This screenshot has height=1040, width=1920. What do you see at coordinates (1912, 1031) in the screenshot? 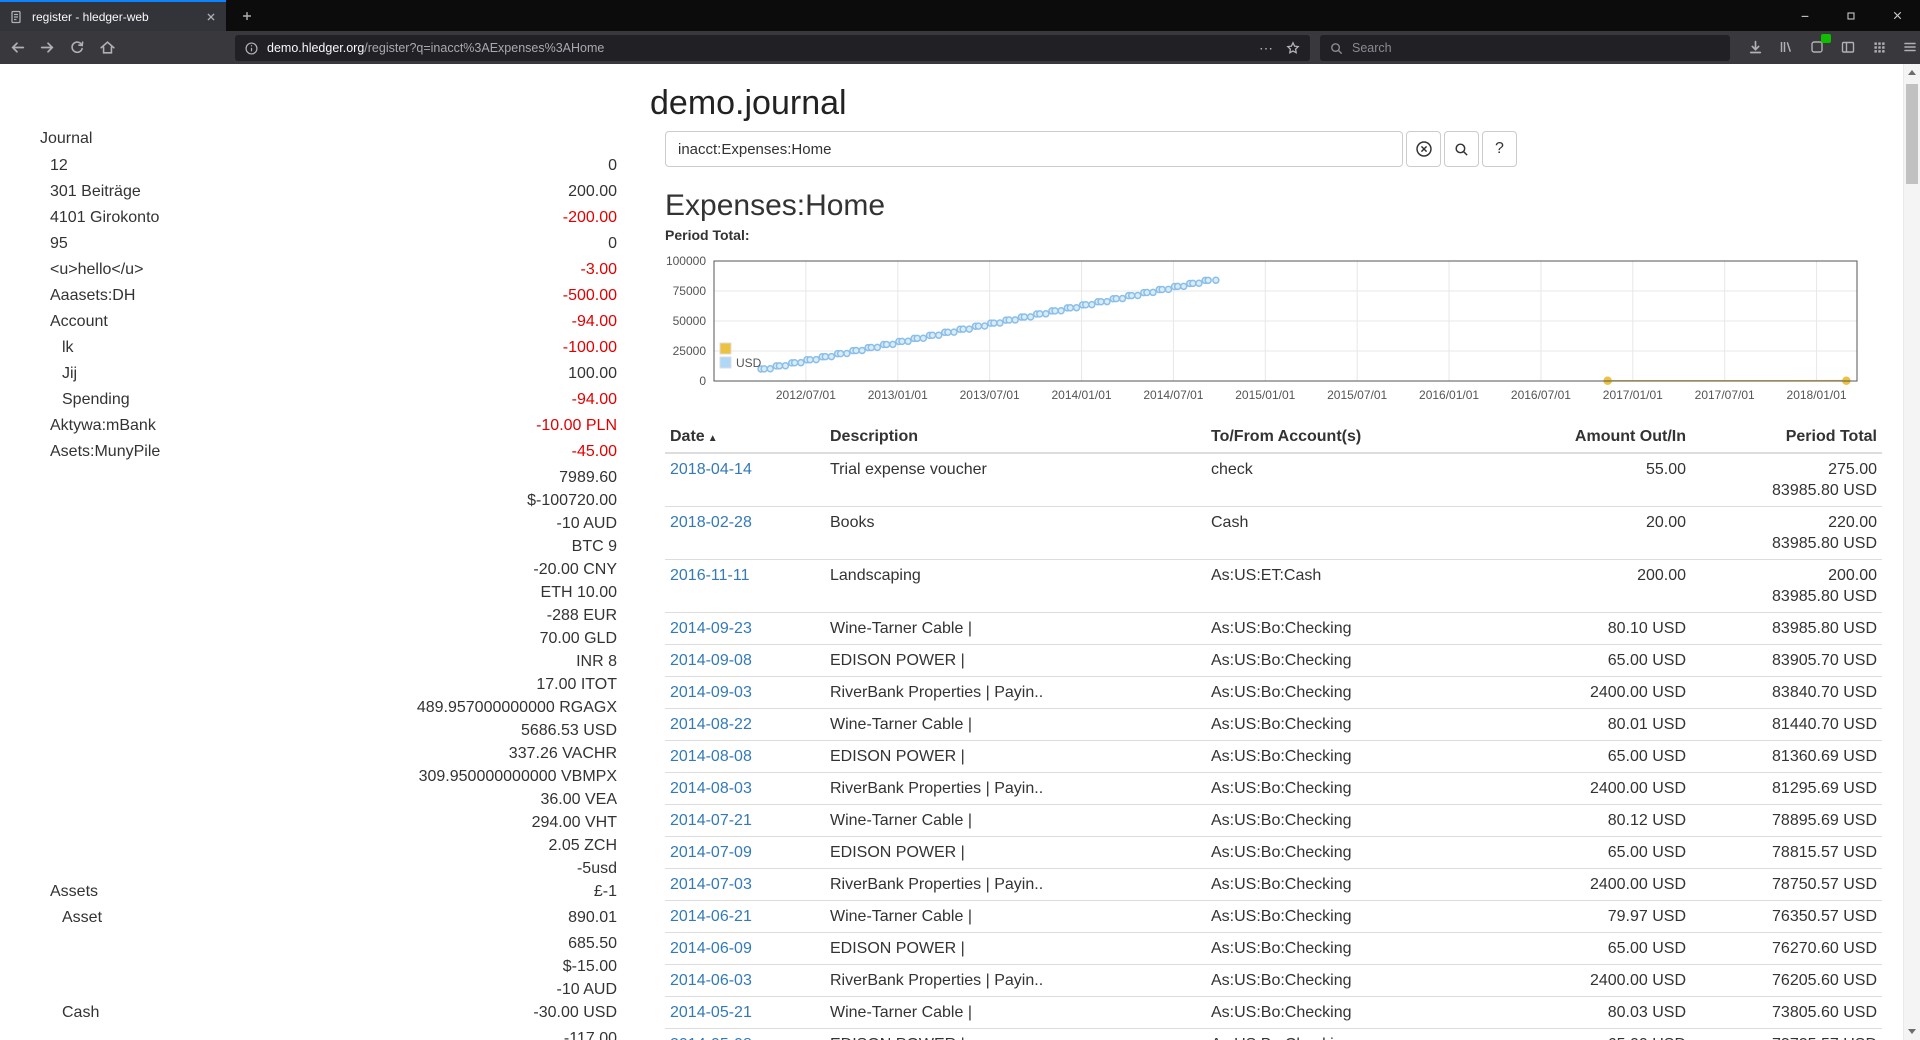
I see `scroll-down-arrow` at bounding box center [1912, 1031].